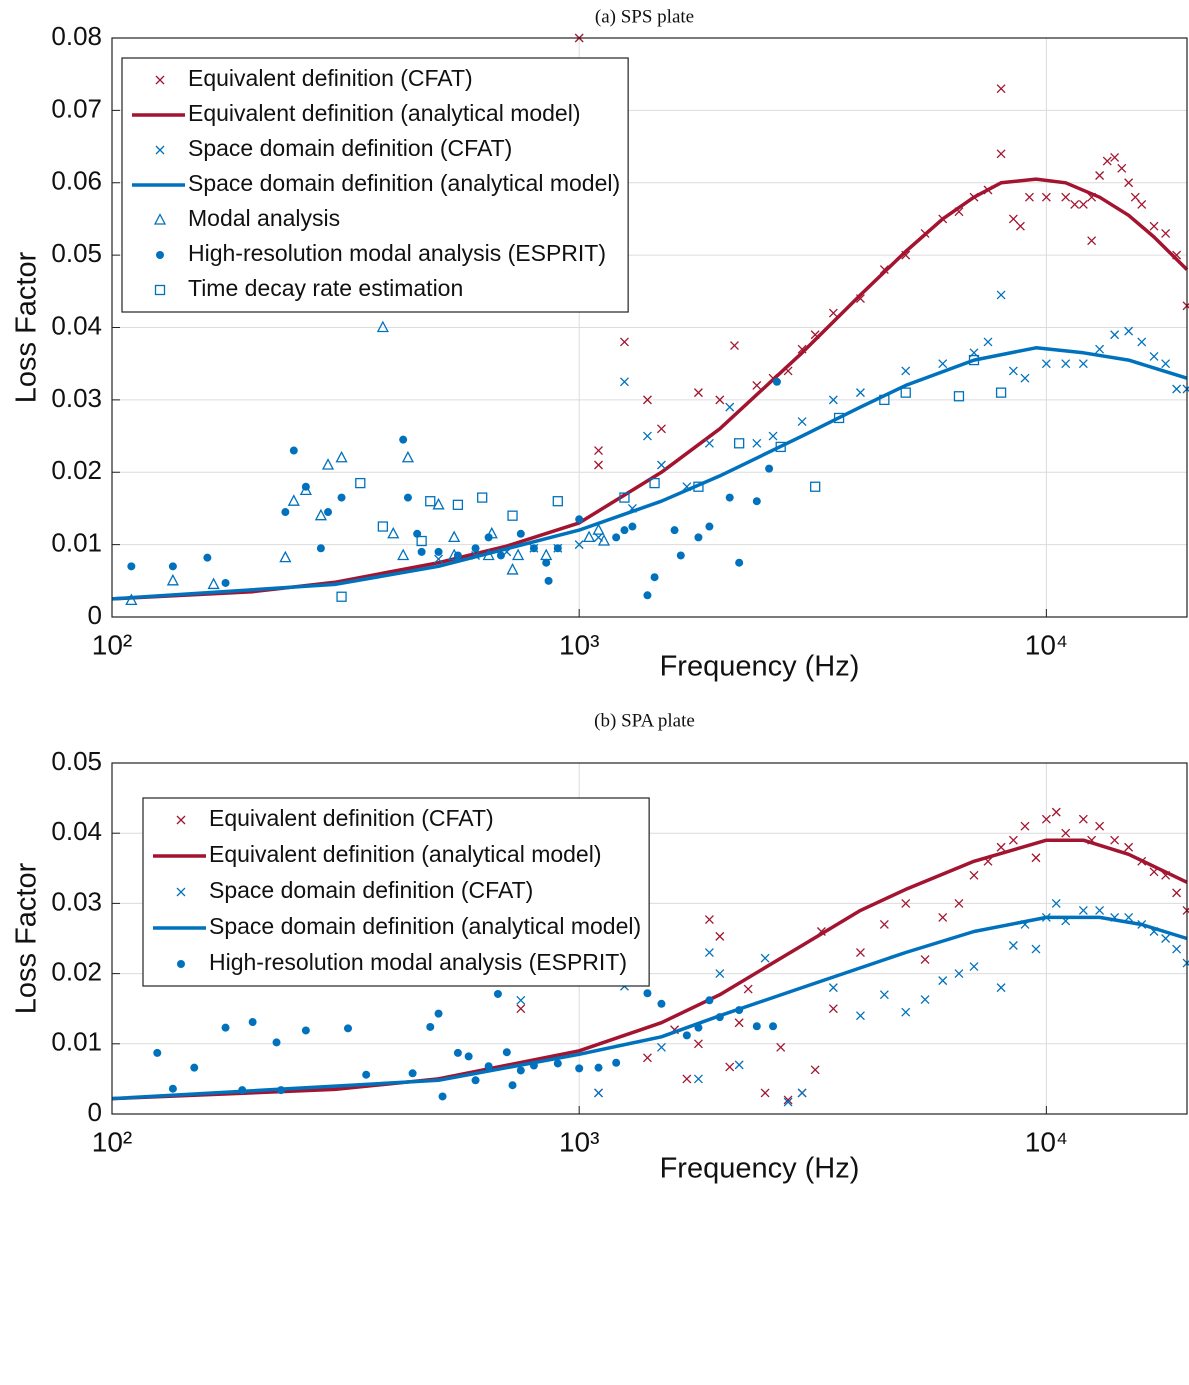 The image size is (1189, 1385). I want to click on legend-label: Space domain definition (CFAT), so click(371, 890).